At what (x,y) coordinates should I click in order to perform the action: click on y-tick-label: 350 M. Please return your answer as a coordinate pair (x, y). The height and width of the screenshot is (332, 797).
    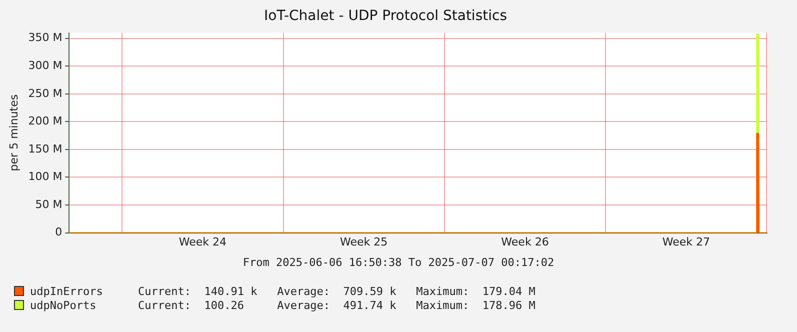
    Looking at the image, I should click on (45, 37).